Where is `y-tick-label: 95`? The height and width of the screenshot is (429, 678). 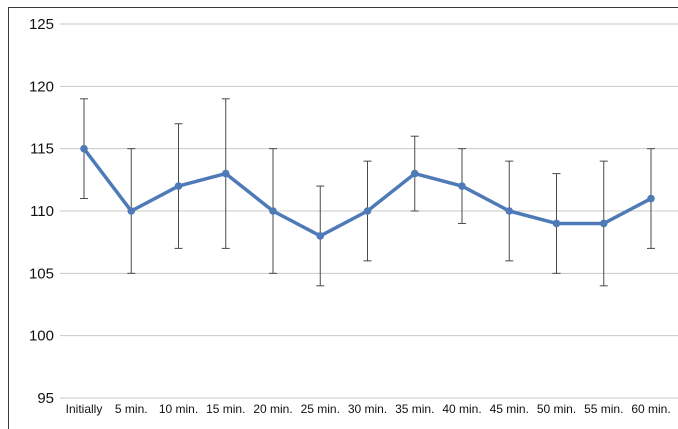 y-tick-label: 95 is located at coordinates (45, 398).